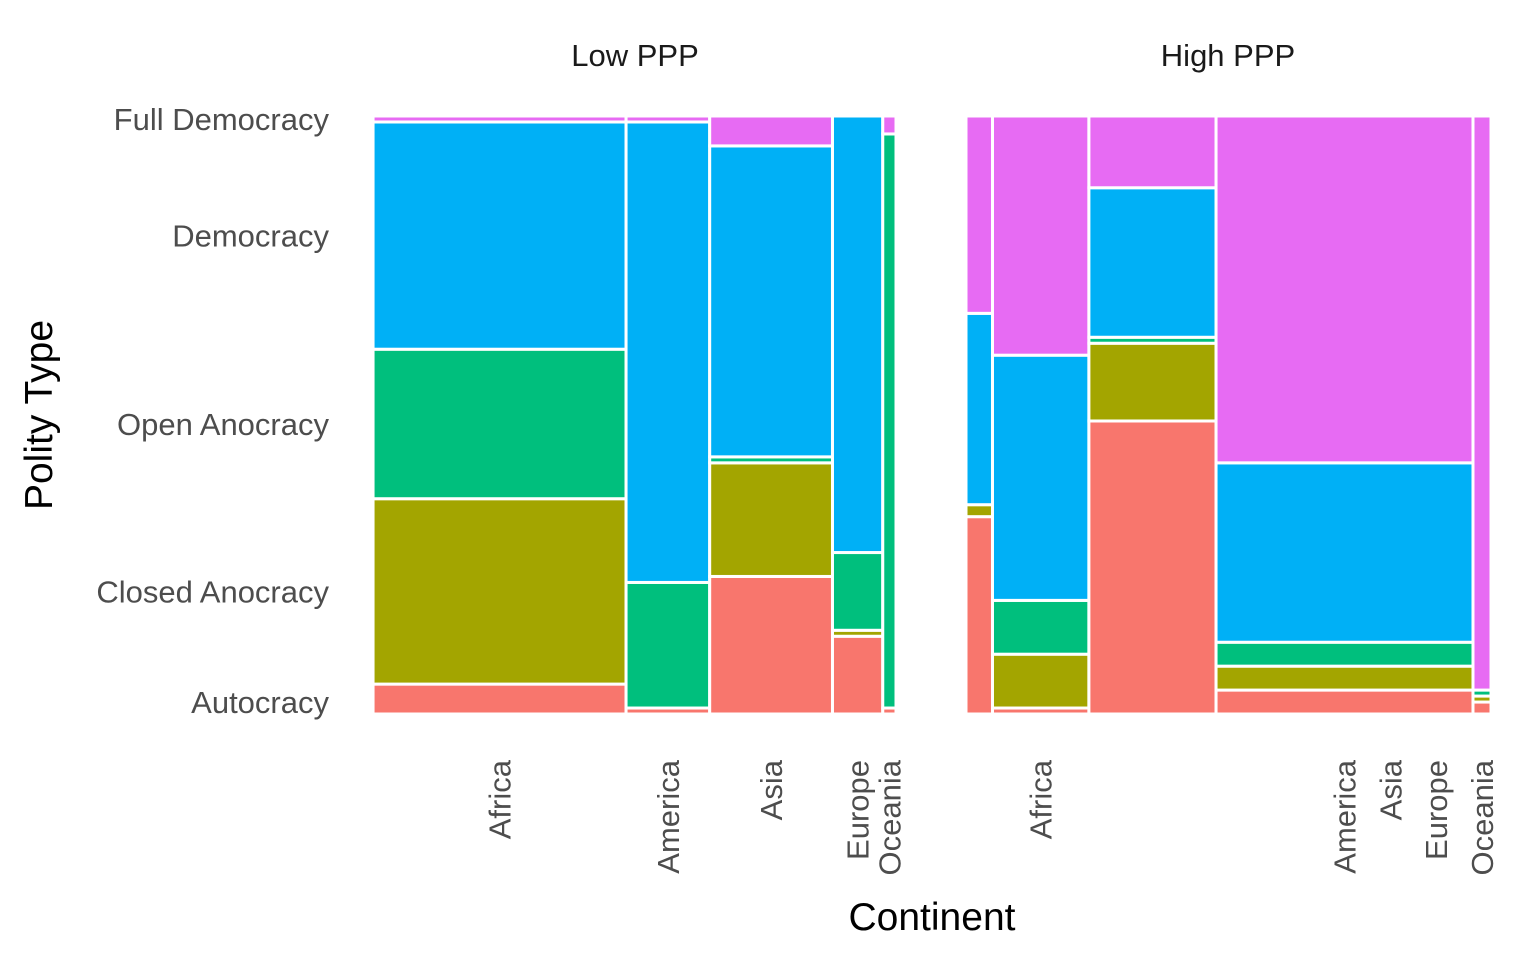 The image size is (1536, 960). Describe the element at coordinates (1228, 55) in the screenshot. I see `facet-title: High PPP` at that location.